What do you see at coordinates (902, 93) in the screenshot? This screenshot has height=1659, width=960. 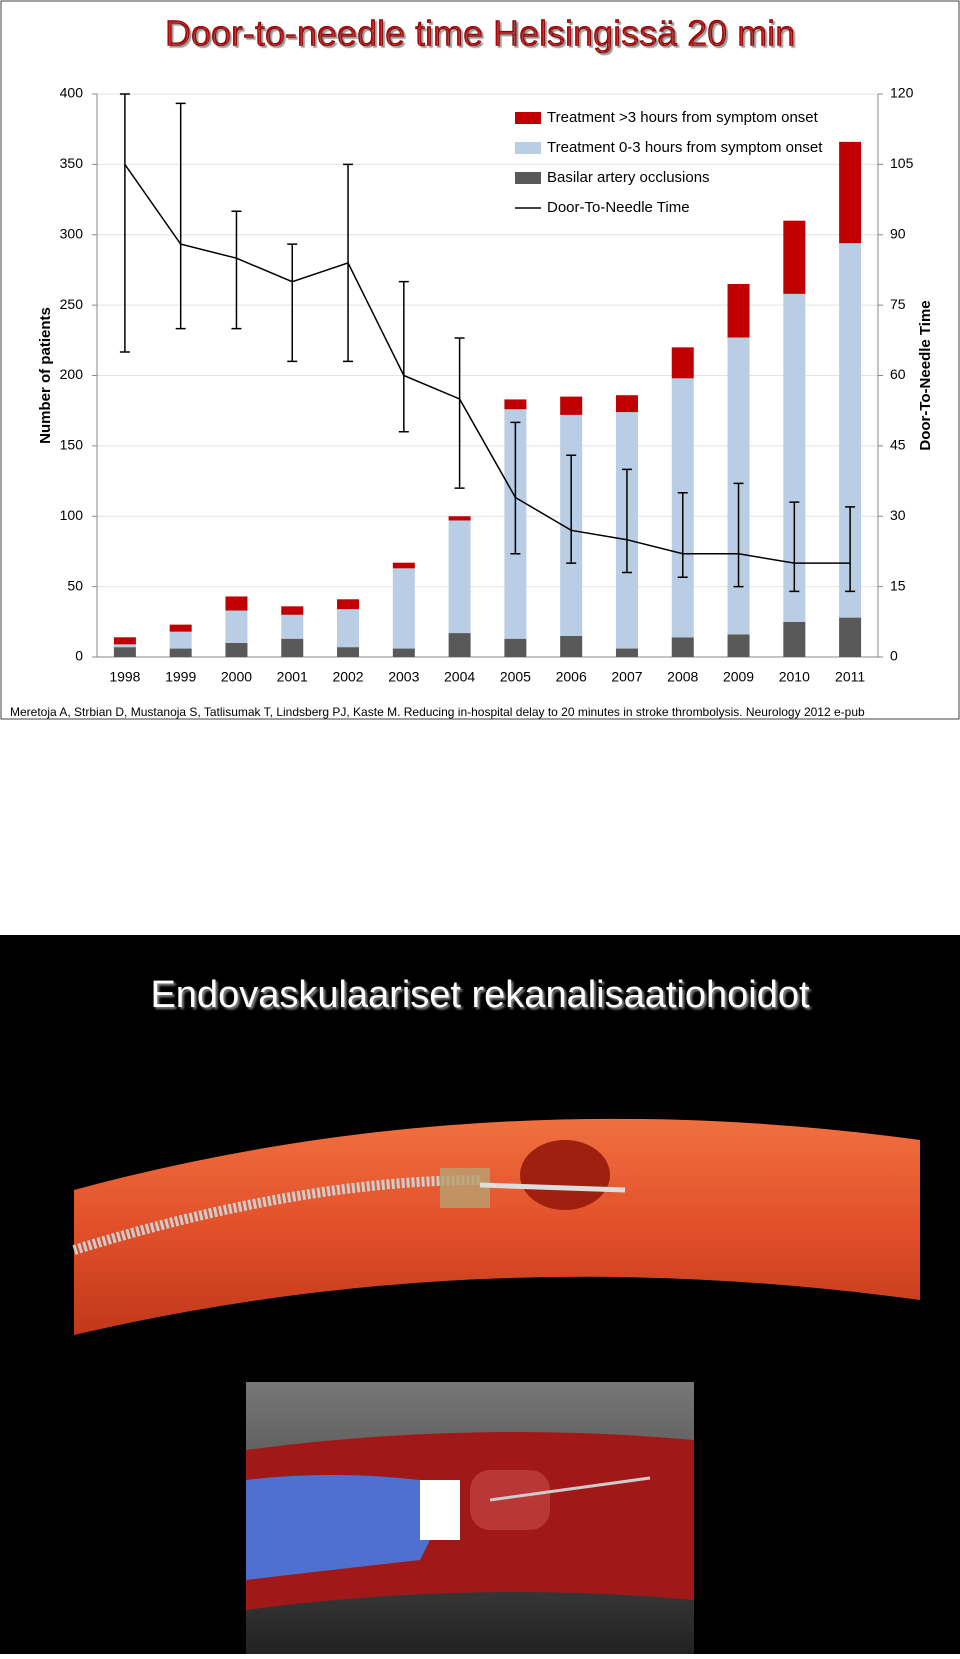 I see `y2-tick-label: 120` at bounding box center [902, 93].